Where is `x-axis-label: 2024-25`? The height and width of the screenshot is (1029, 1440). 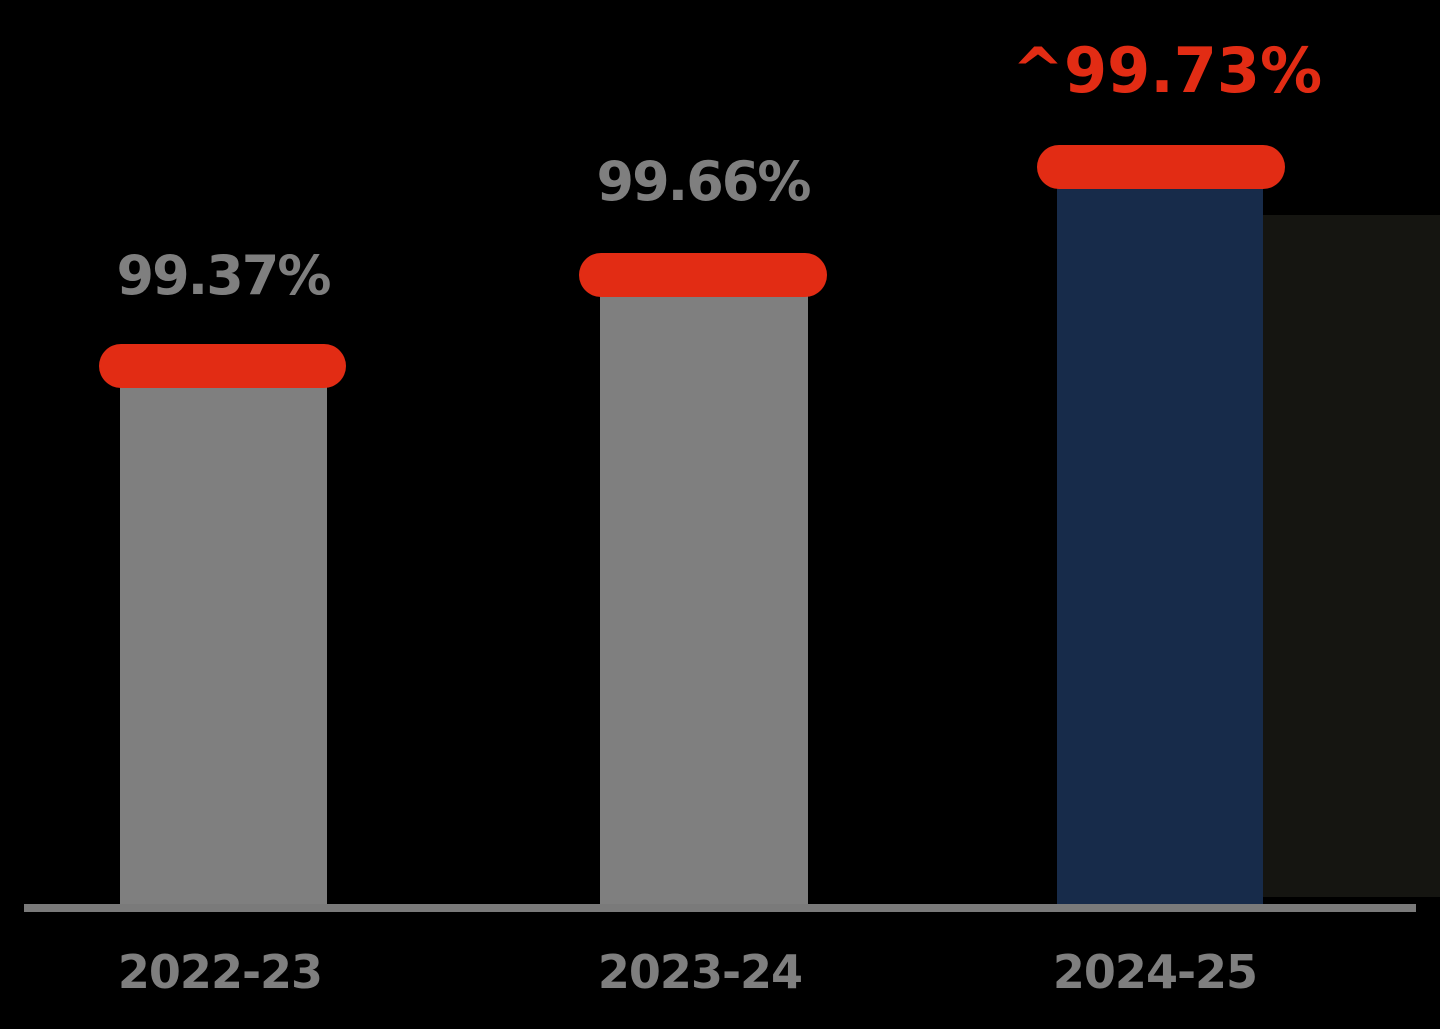 x-axis-label: 2024-25 is located at coordinates (1155, 972).